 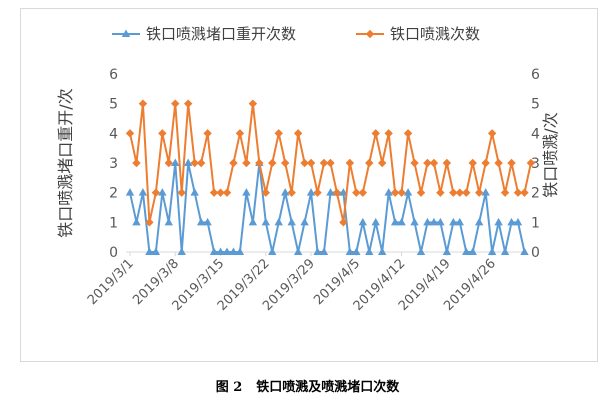 I want to click on y-right-tick-label: 6, so click(x=535, y=75).